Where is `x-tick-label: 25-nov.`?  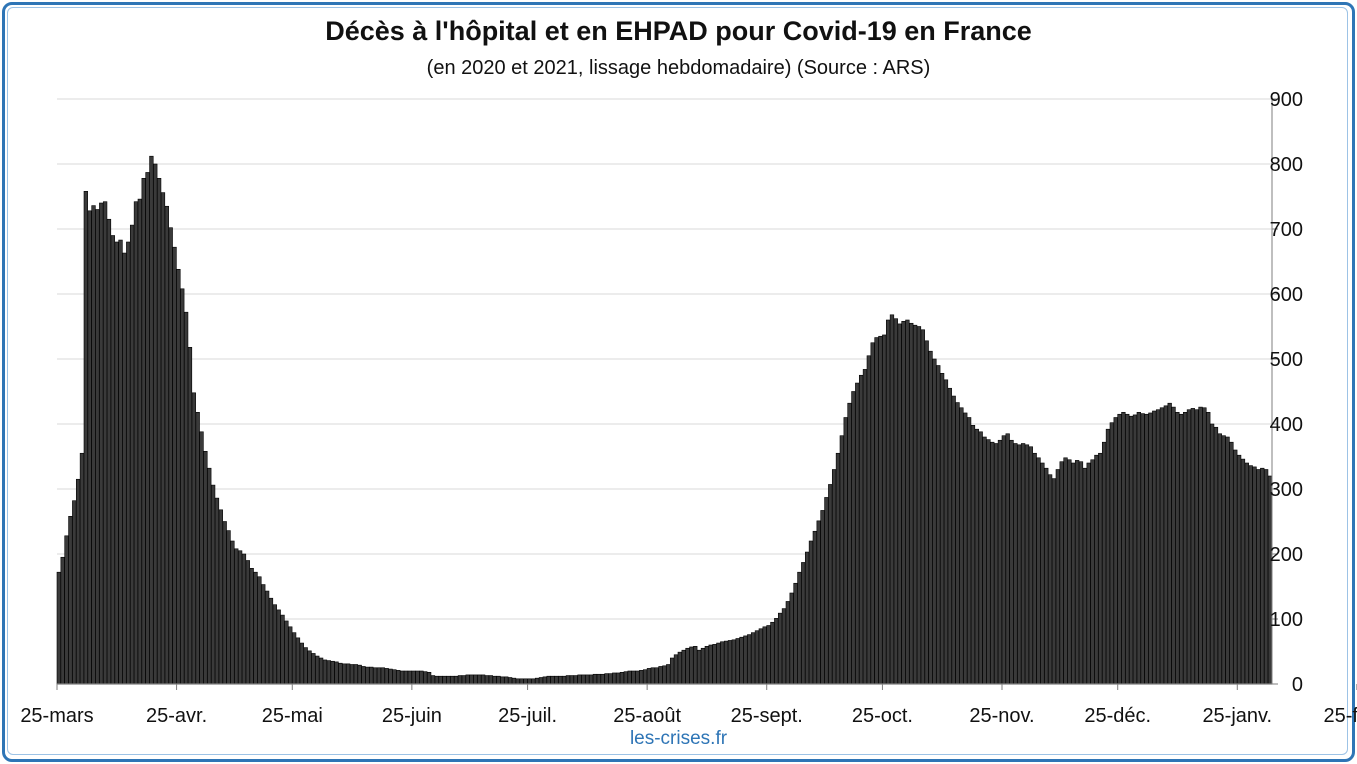 x-tick-label: 25-nov. is located at coordinates (1001, 716).